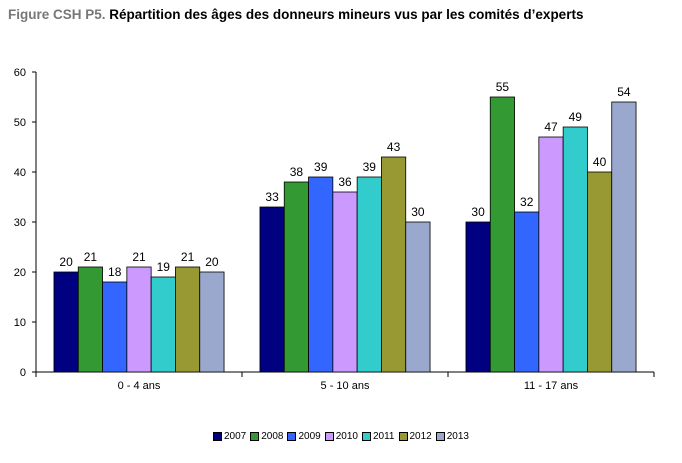 Image resolution: width=682 pixels, height=463 pixels. I want to click on y-tick-label: 30, so click(20, 223).